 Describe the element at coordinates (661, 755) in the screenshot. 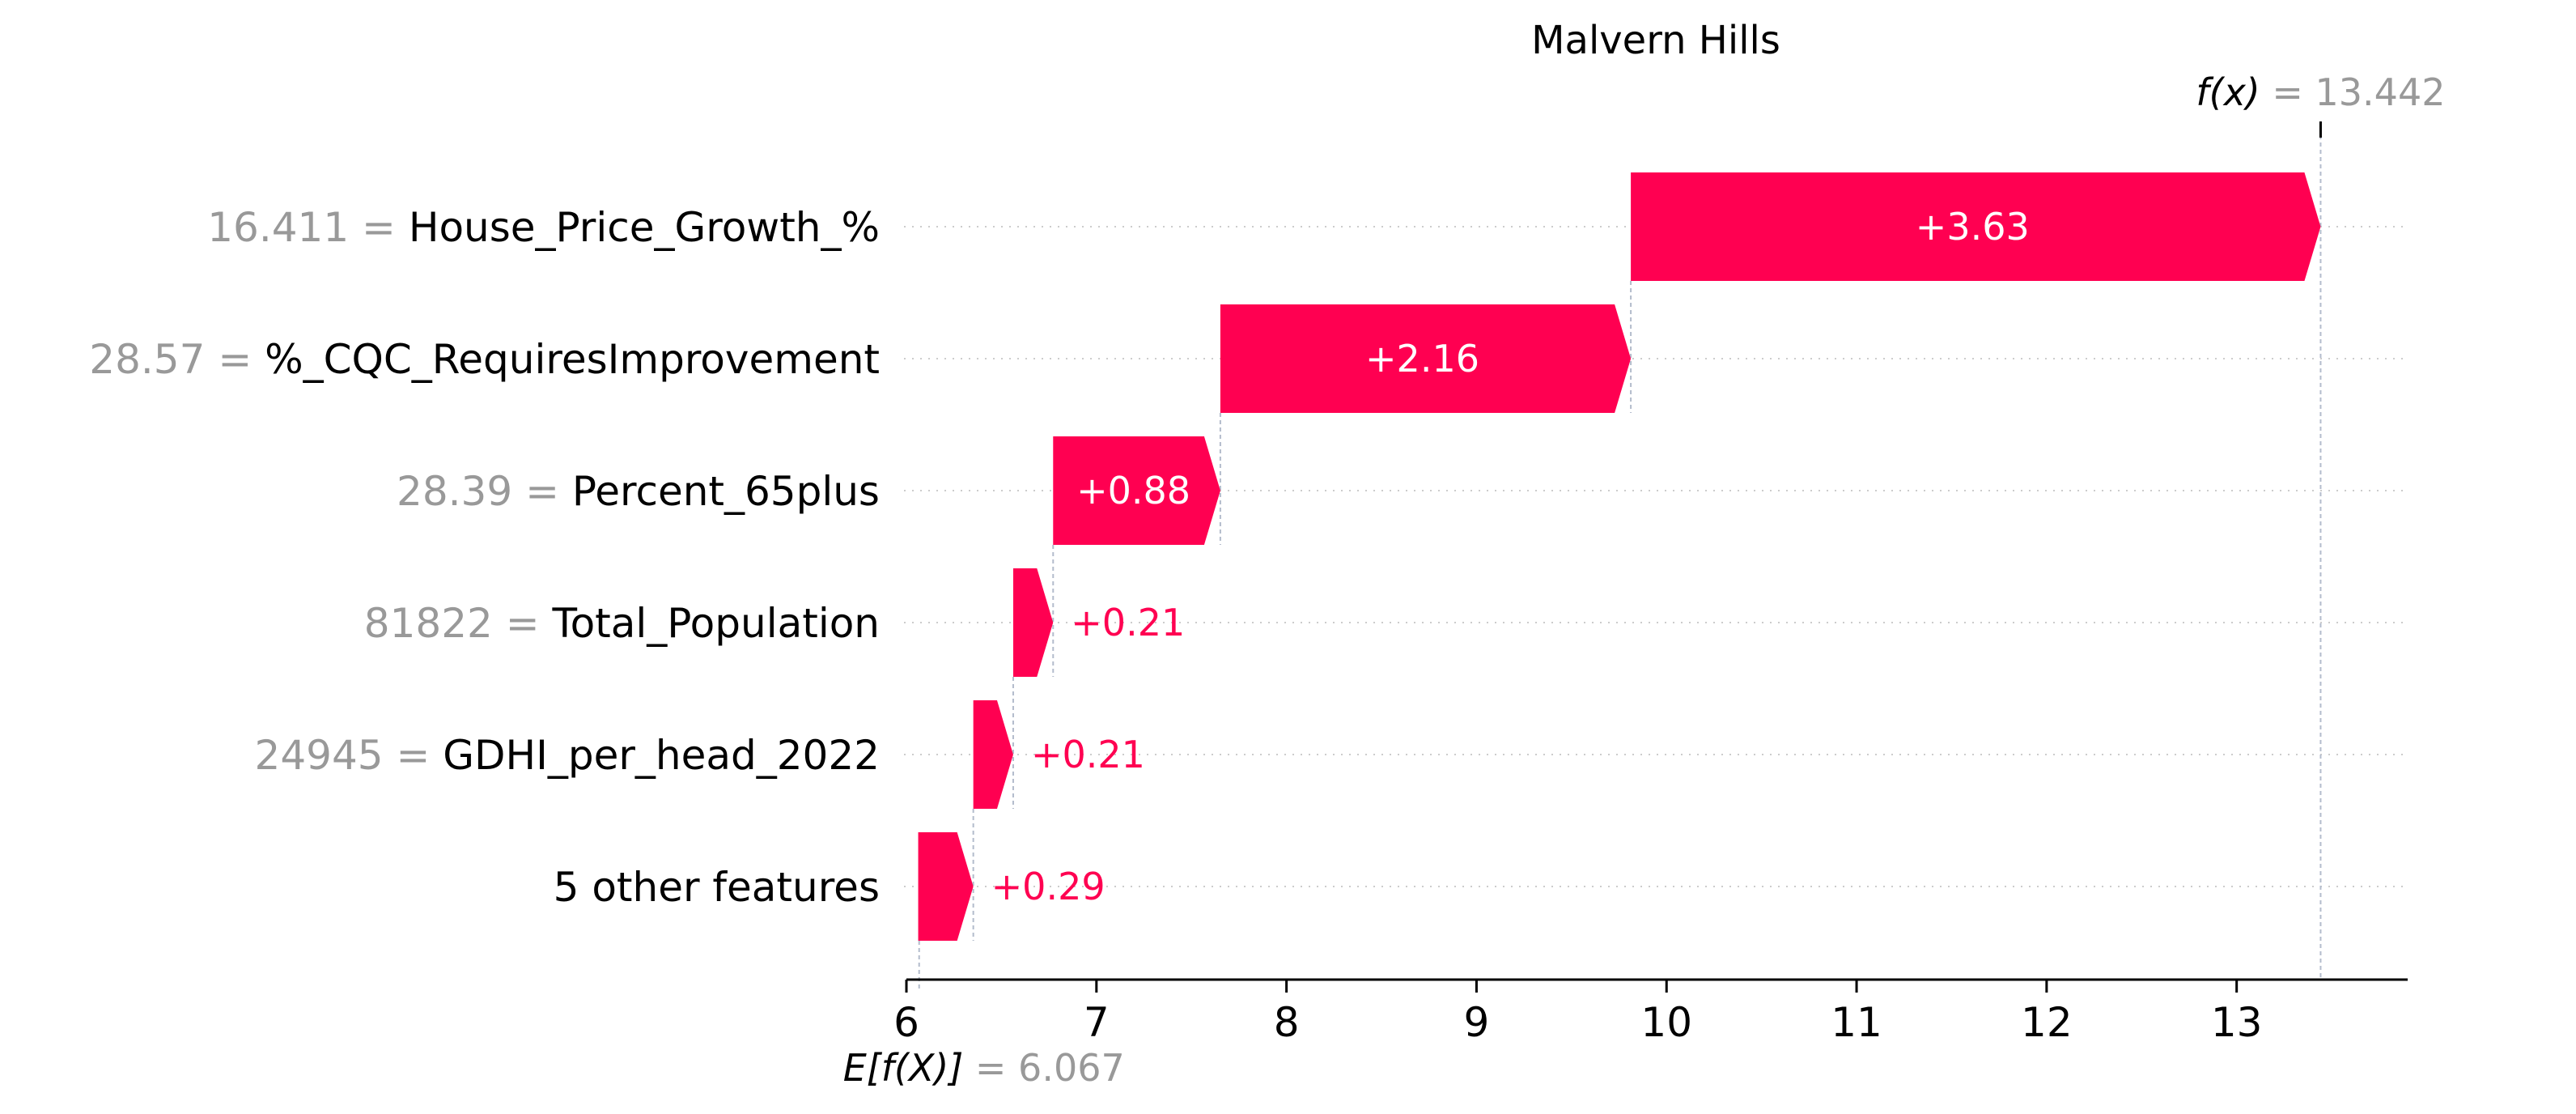

I see `feature-name: GDHI_per_head_2022` at that location.